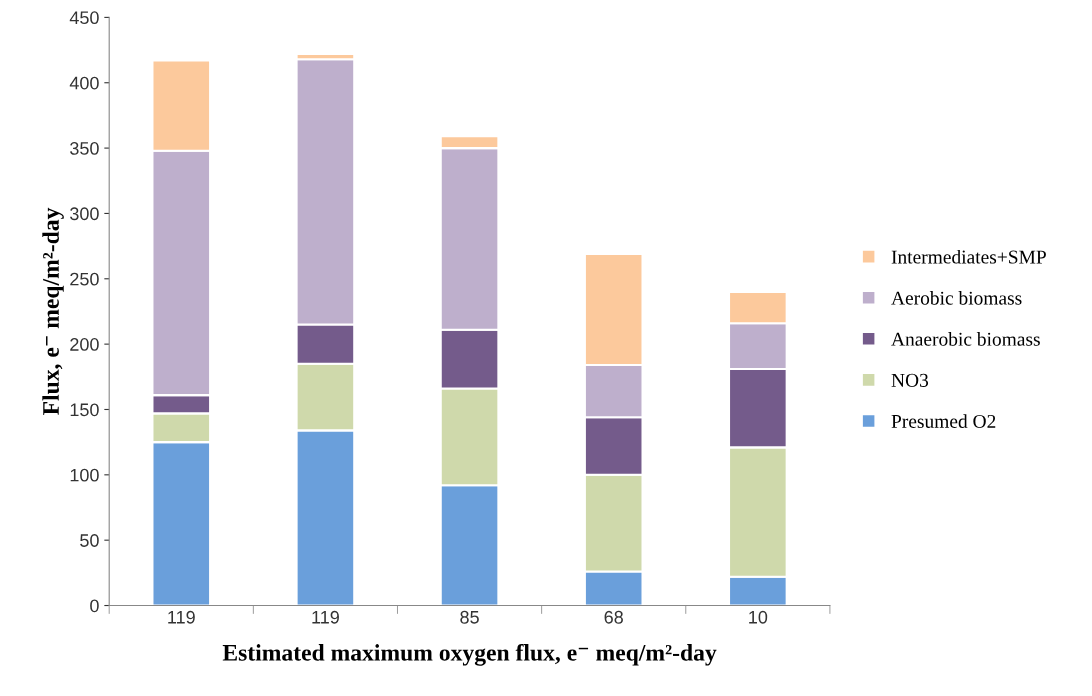 This screenshot has width=1092, height=696. I want to click on y-tick-label: 150, so click(84, 410).